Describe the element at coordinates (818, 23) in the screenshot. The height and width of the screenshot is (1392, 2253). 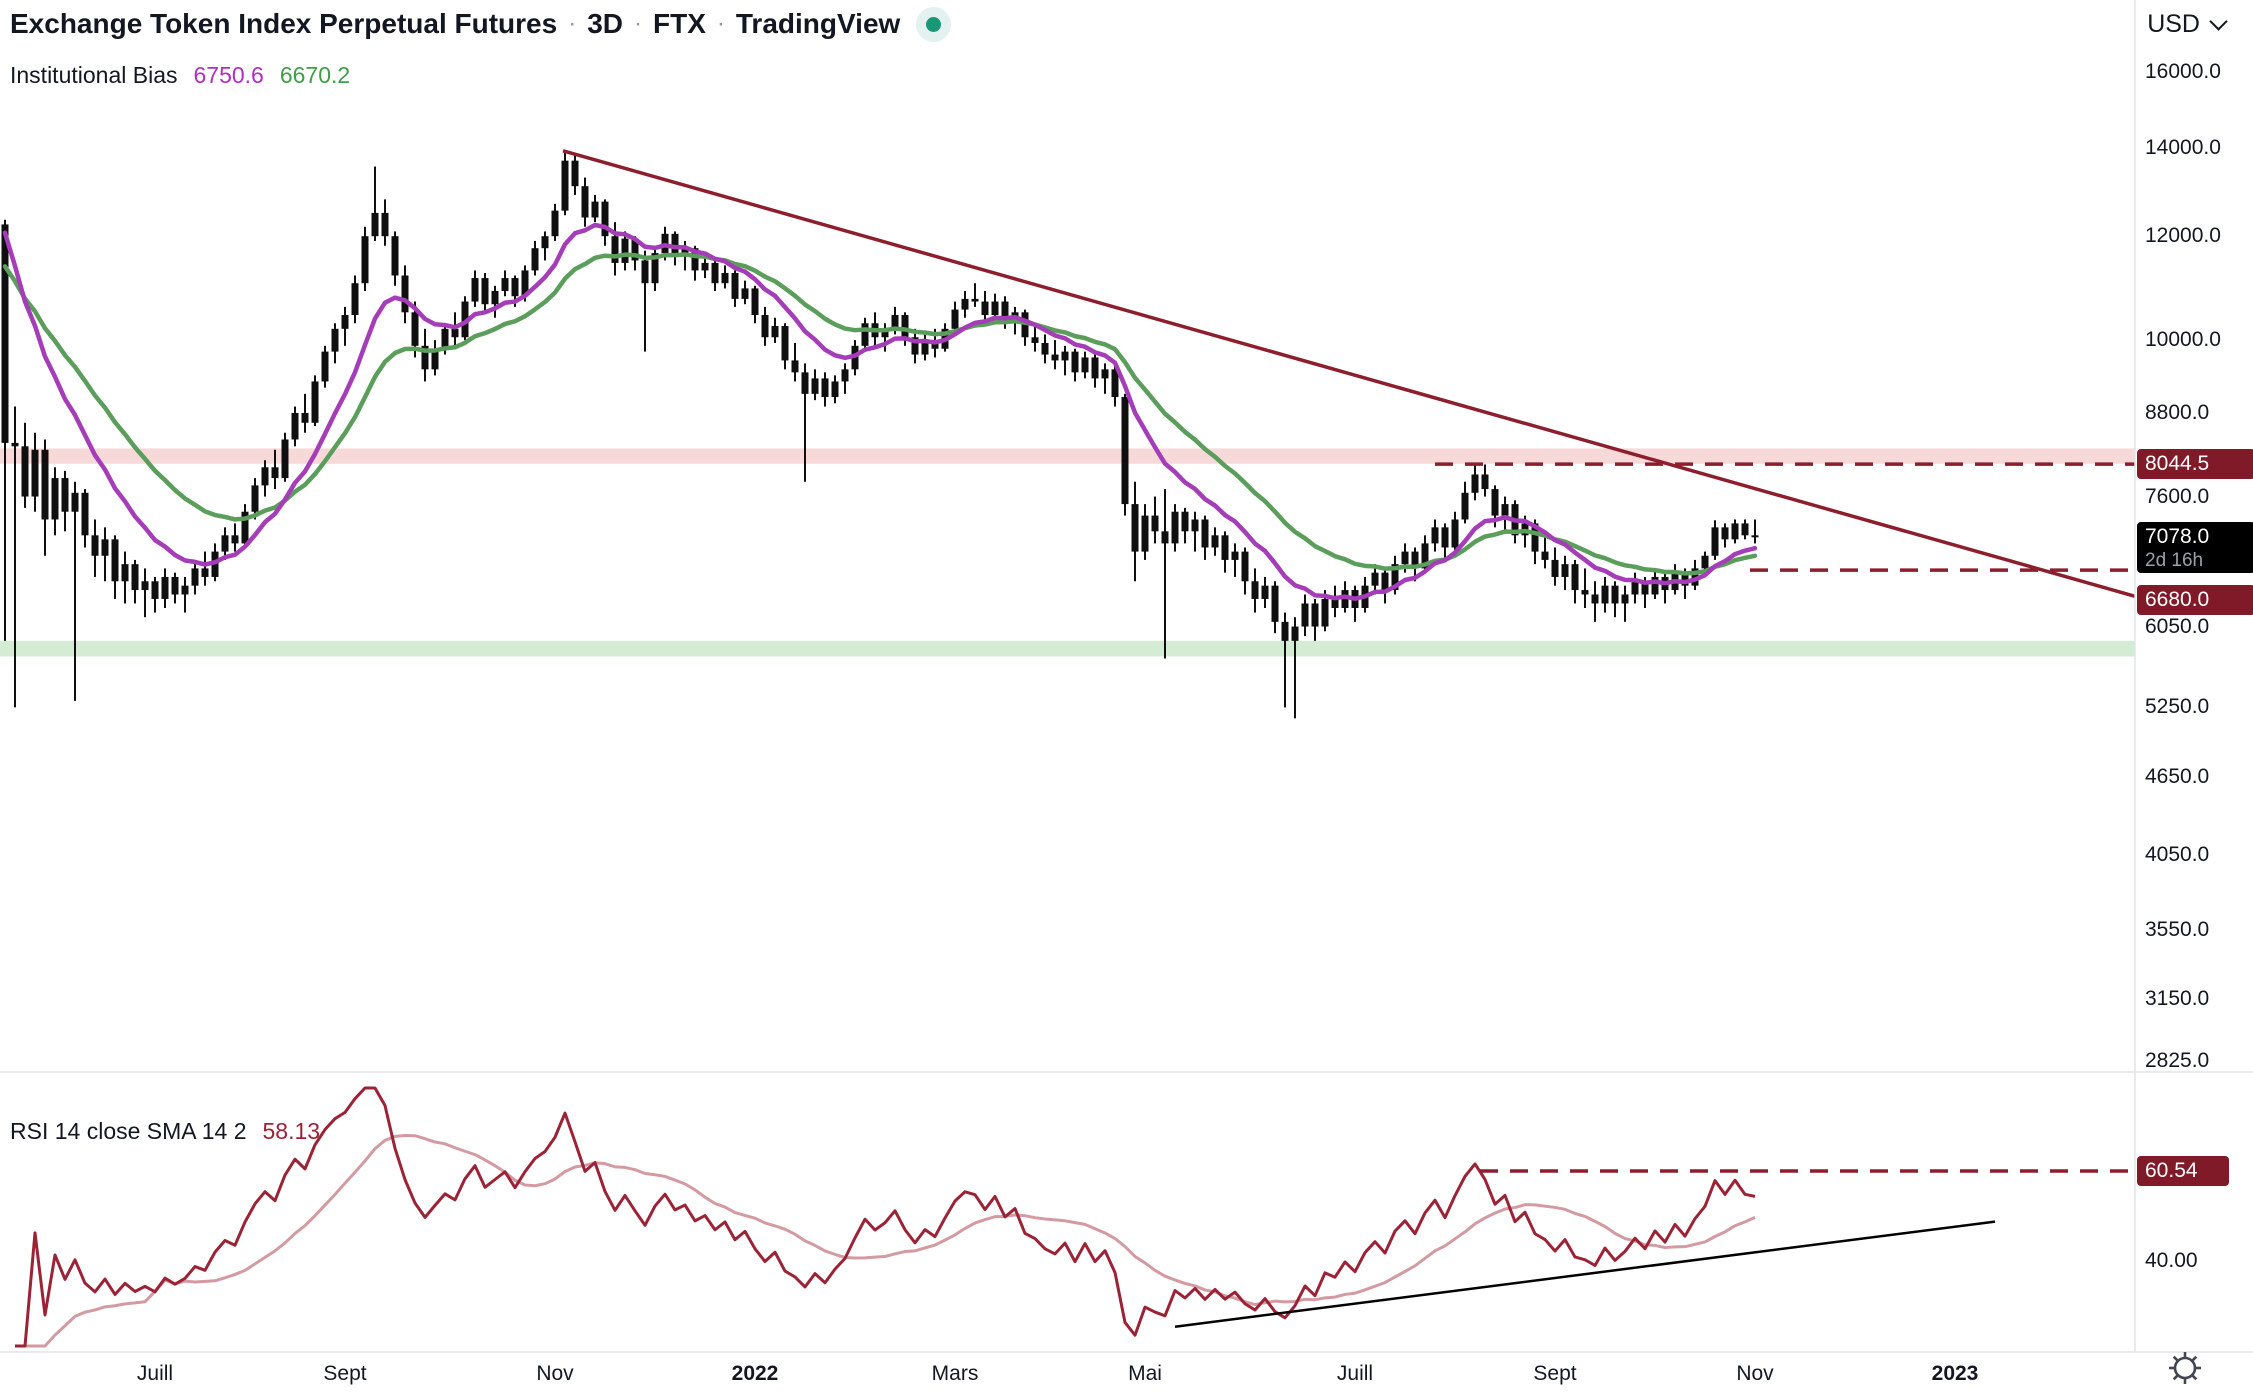
I see `vendor-label: TradingView` at that location.